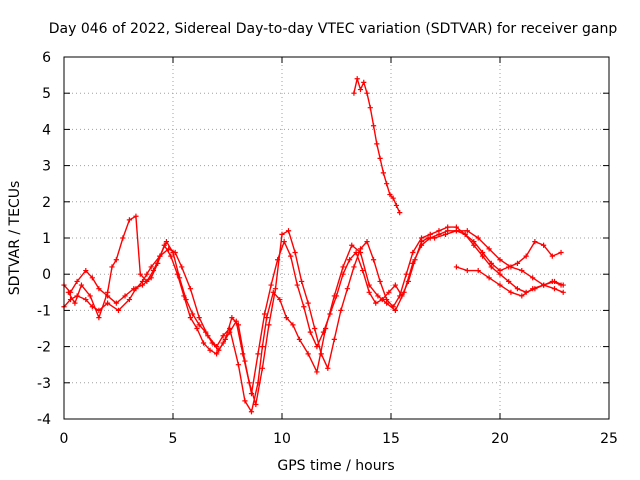 The image size is (640, 480). What do you see at coordinates (64, 439) in the screenshot?
I see `x-tick-label: 0` at bounding box center [64, 439].